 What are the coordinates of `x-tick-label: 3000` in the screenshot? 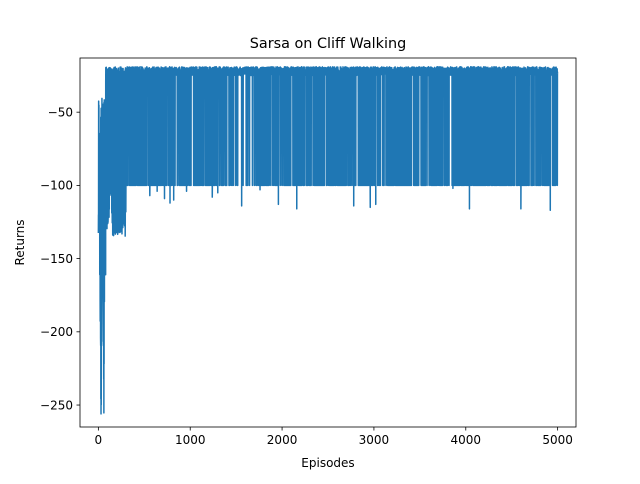 It's located at (374, 440).